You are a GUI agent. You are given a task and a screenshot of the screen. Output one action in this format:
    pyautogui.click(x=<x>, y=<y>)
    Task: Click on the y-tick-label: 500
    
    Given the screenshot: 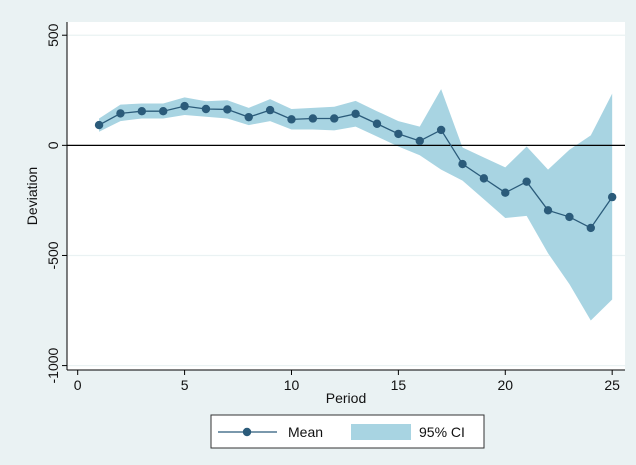 What is the action you would take?
    pyautogui.click(x=53, y=35)
    